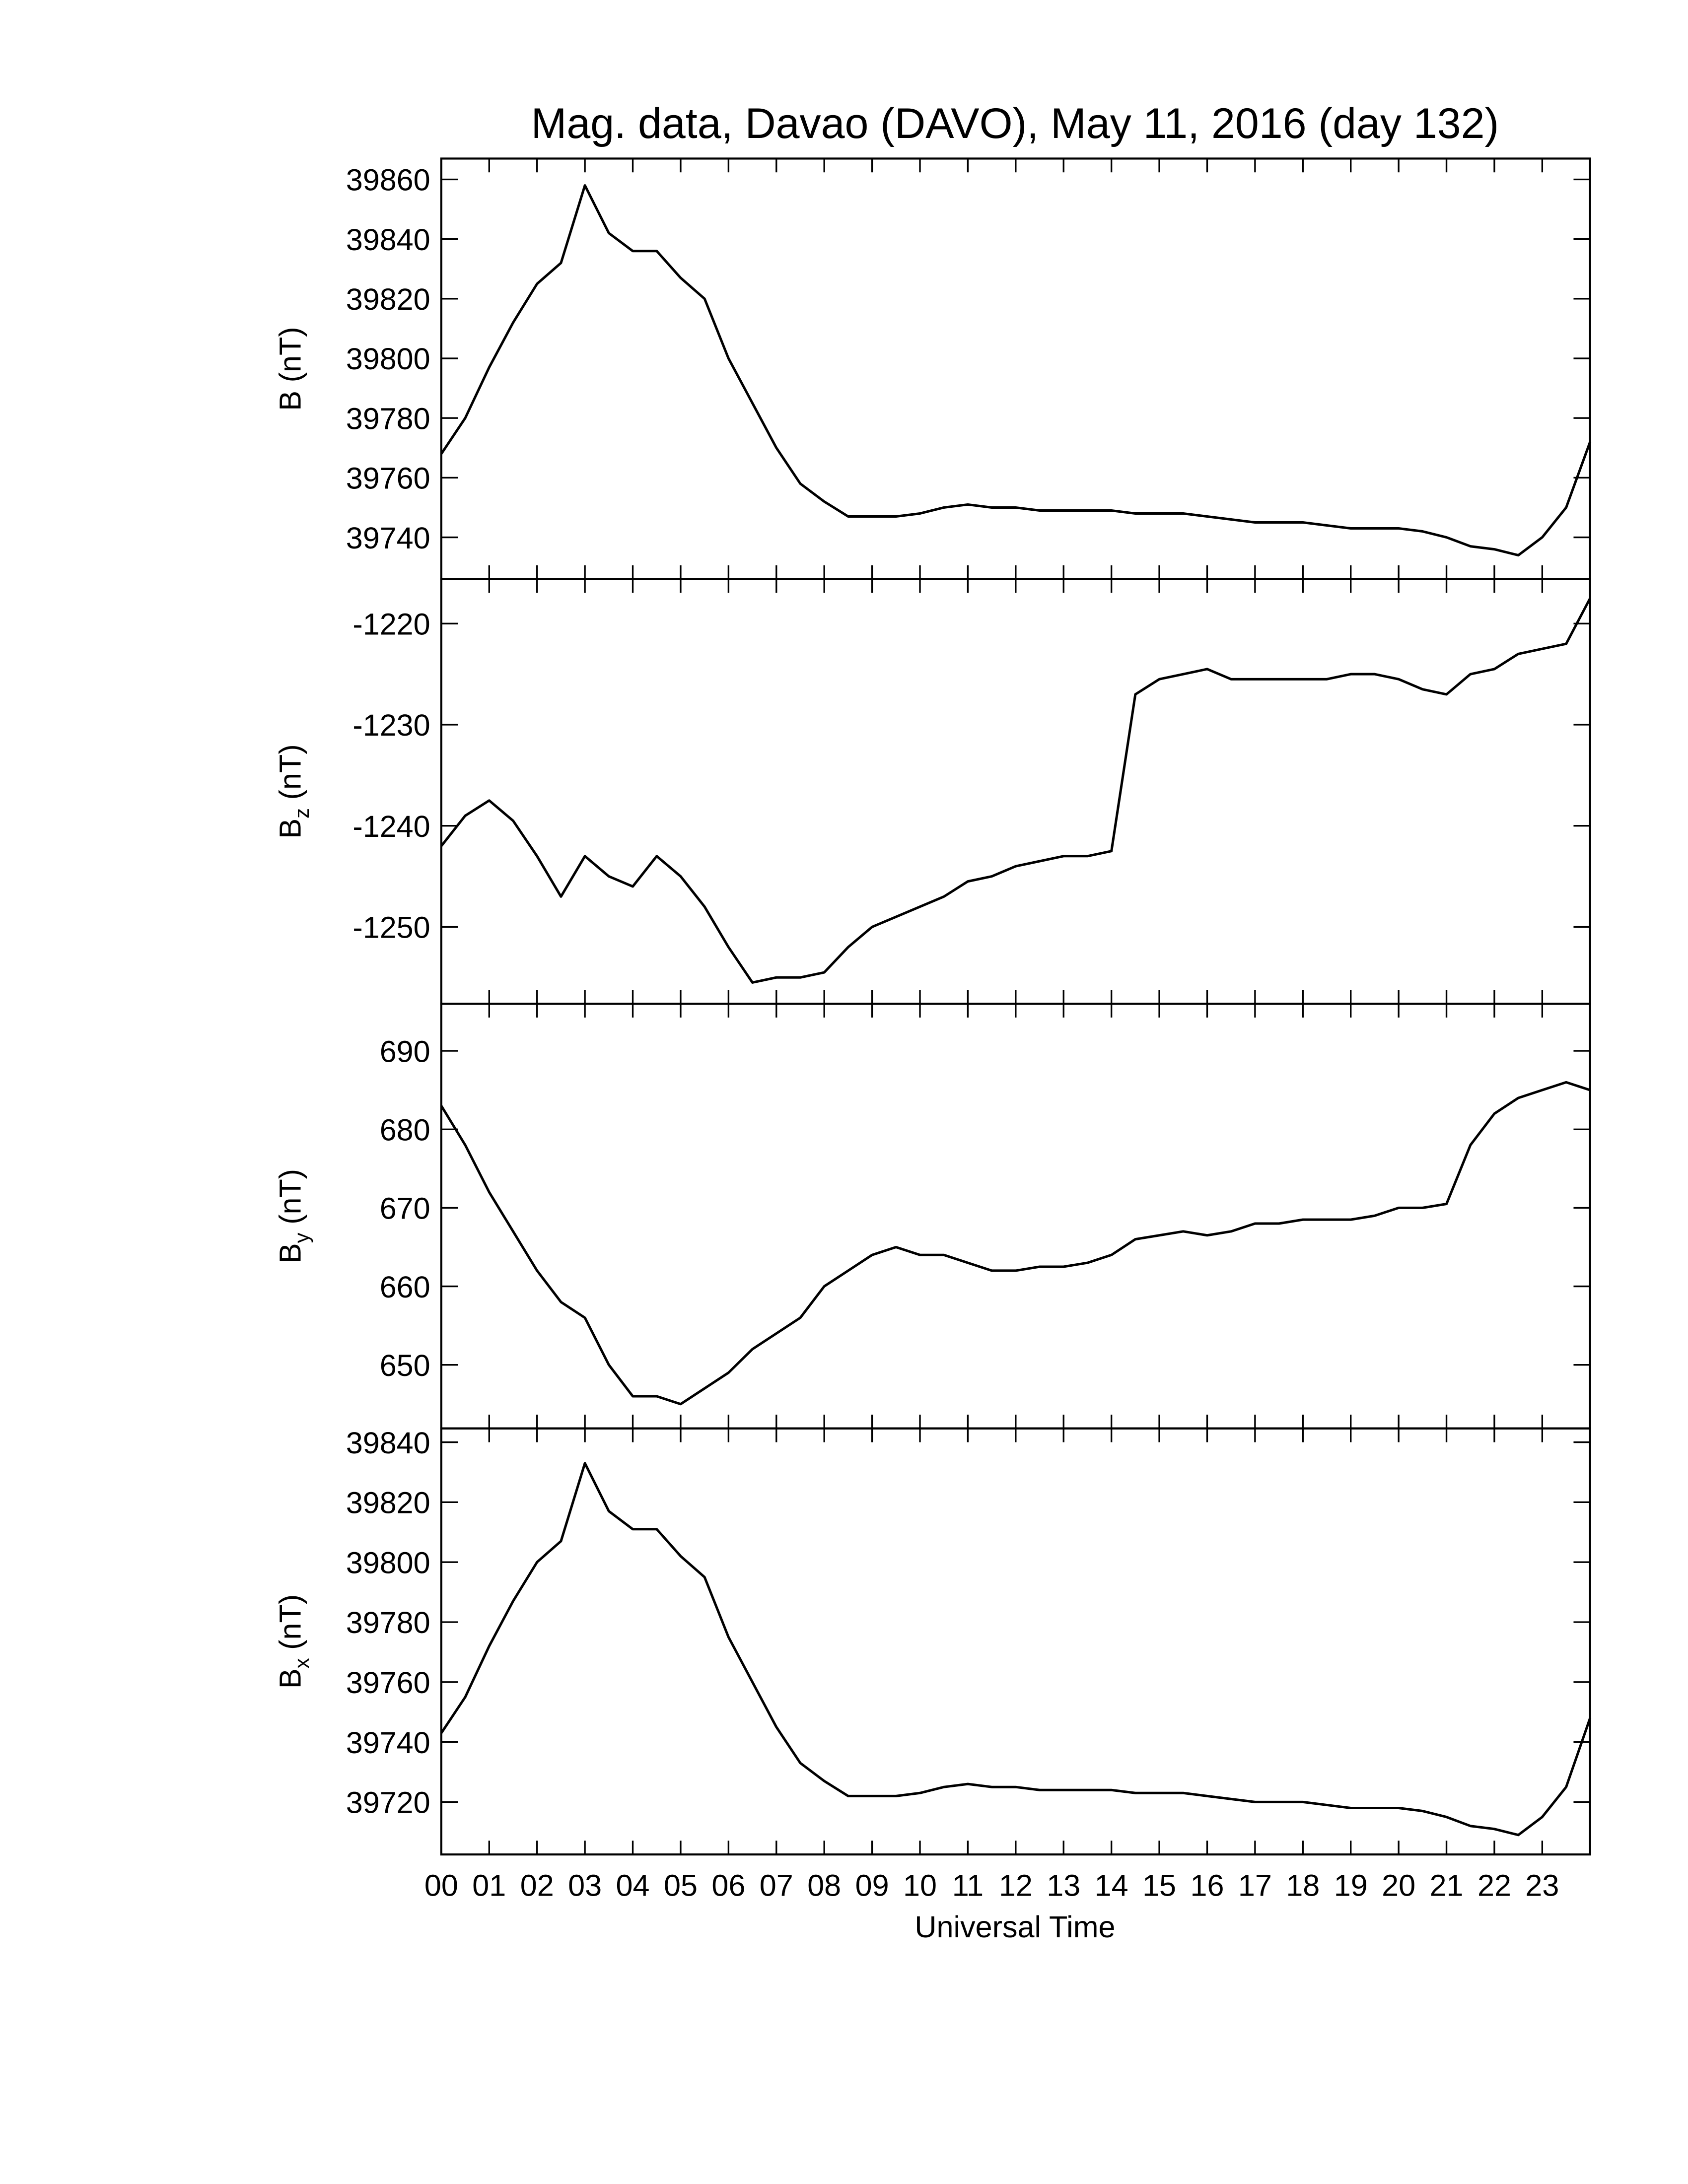  What do you see at coordinates (391, 725) in the screenshot?
I see `y-tick-label: -1230` at bounding box center [391, 725].